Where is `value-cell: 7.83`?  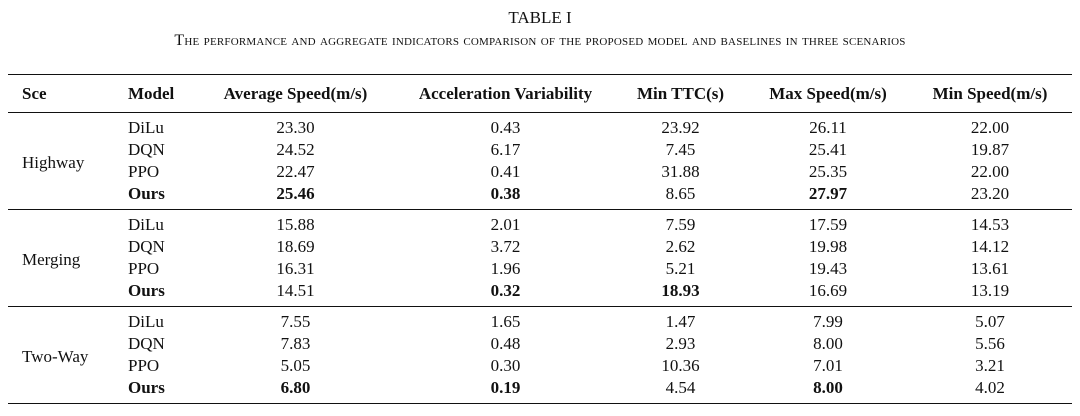
value-cell: 7.83 is located at coordinates (295, 343).